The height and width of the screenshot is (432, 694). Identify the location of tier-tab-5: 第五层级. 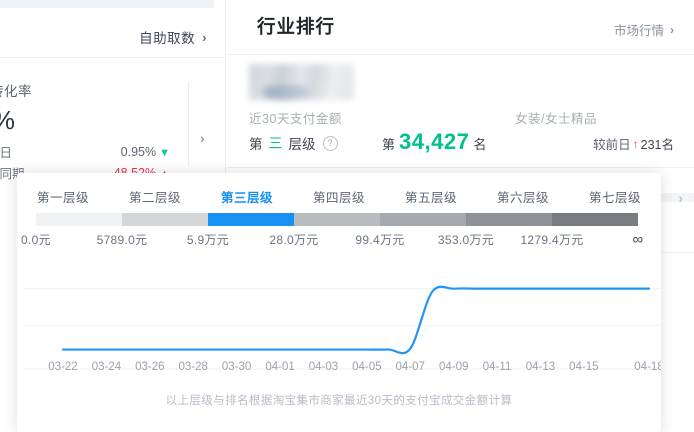
(430, 198).